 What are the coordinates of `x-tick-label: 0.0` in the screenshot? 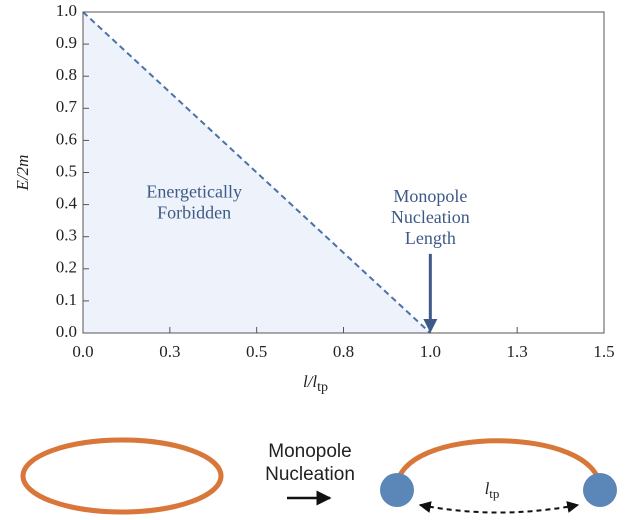 It's located at (82, 351).